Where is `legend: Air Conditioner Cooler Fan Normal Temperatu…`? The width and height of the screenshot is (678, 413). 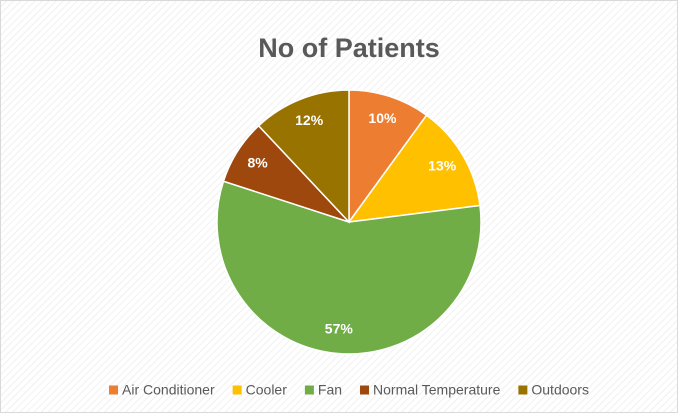
legend: Air Conditioner Cooler Fan Normal Temperatu… is located at coordinates (349, 390).